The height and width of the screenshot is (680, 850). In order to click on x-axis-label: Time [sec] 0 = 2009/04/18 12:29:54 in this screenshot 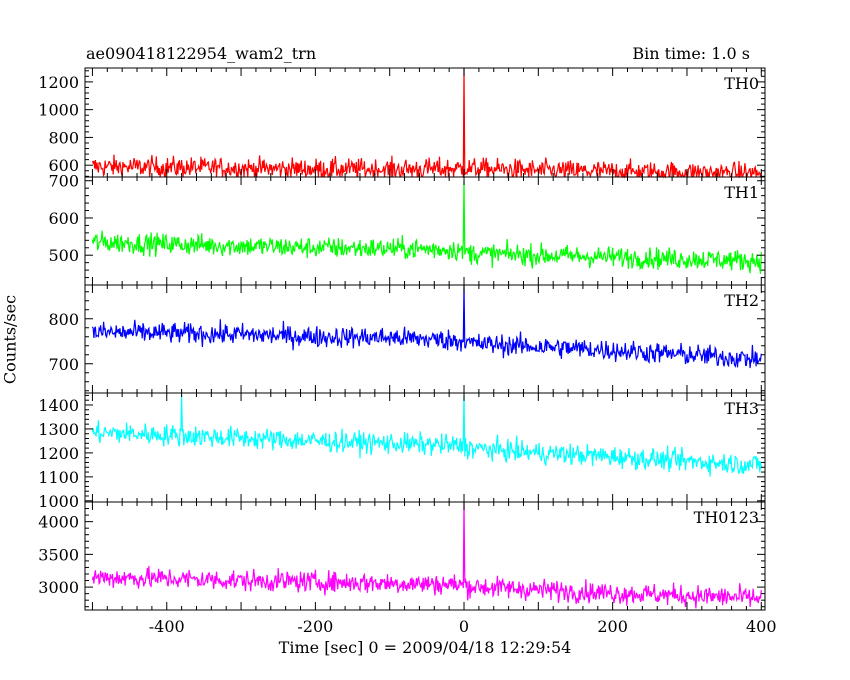, I will do `click(425, 647)`.